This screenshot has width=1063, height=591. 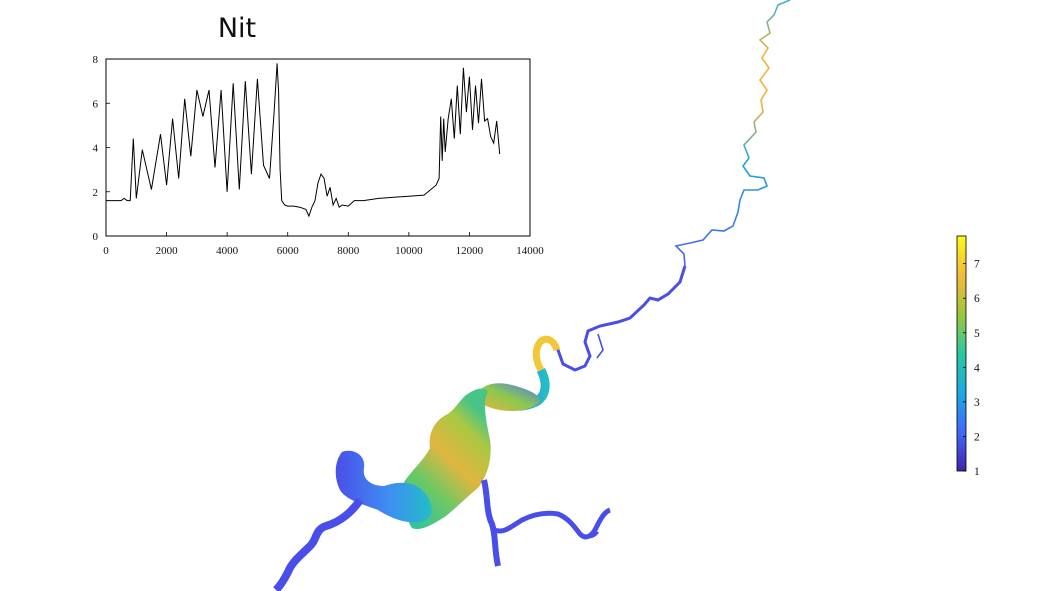 What do you see at coordinates (961, 353) in the screenshot?
I see `colorbar-gradient` at bounding box center [961, 353].